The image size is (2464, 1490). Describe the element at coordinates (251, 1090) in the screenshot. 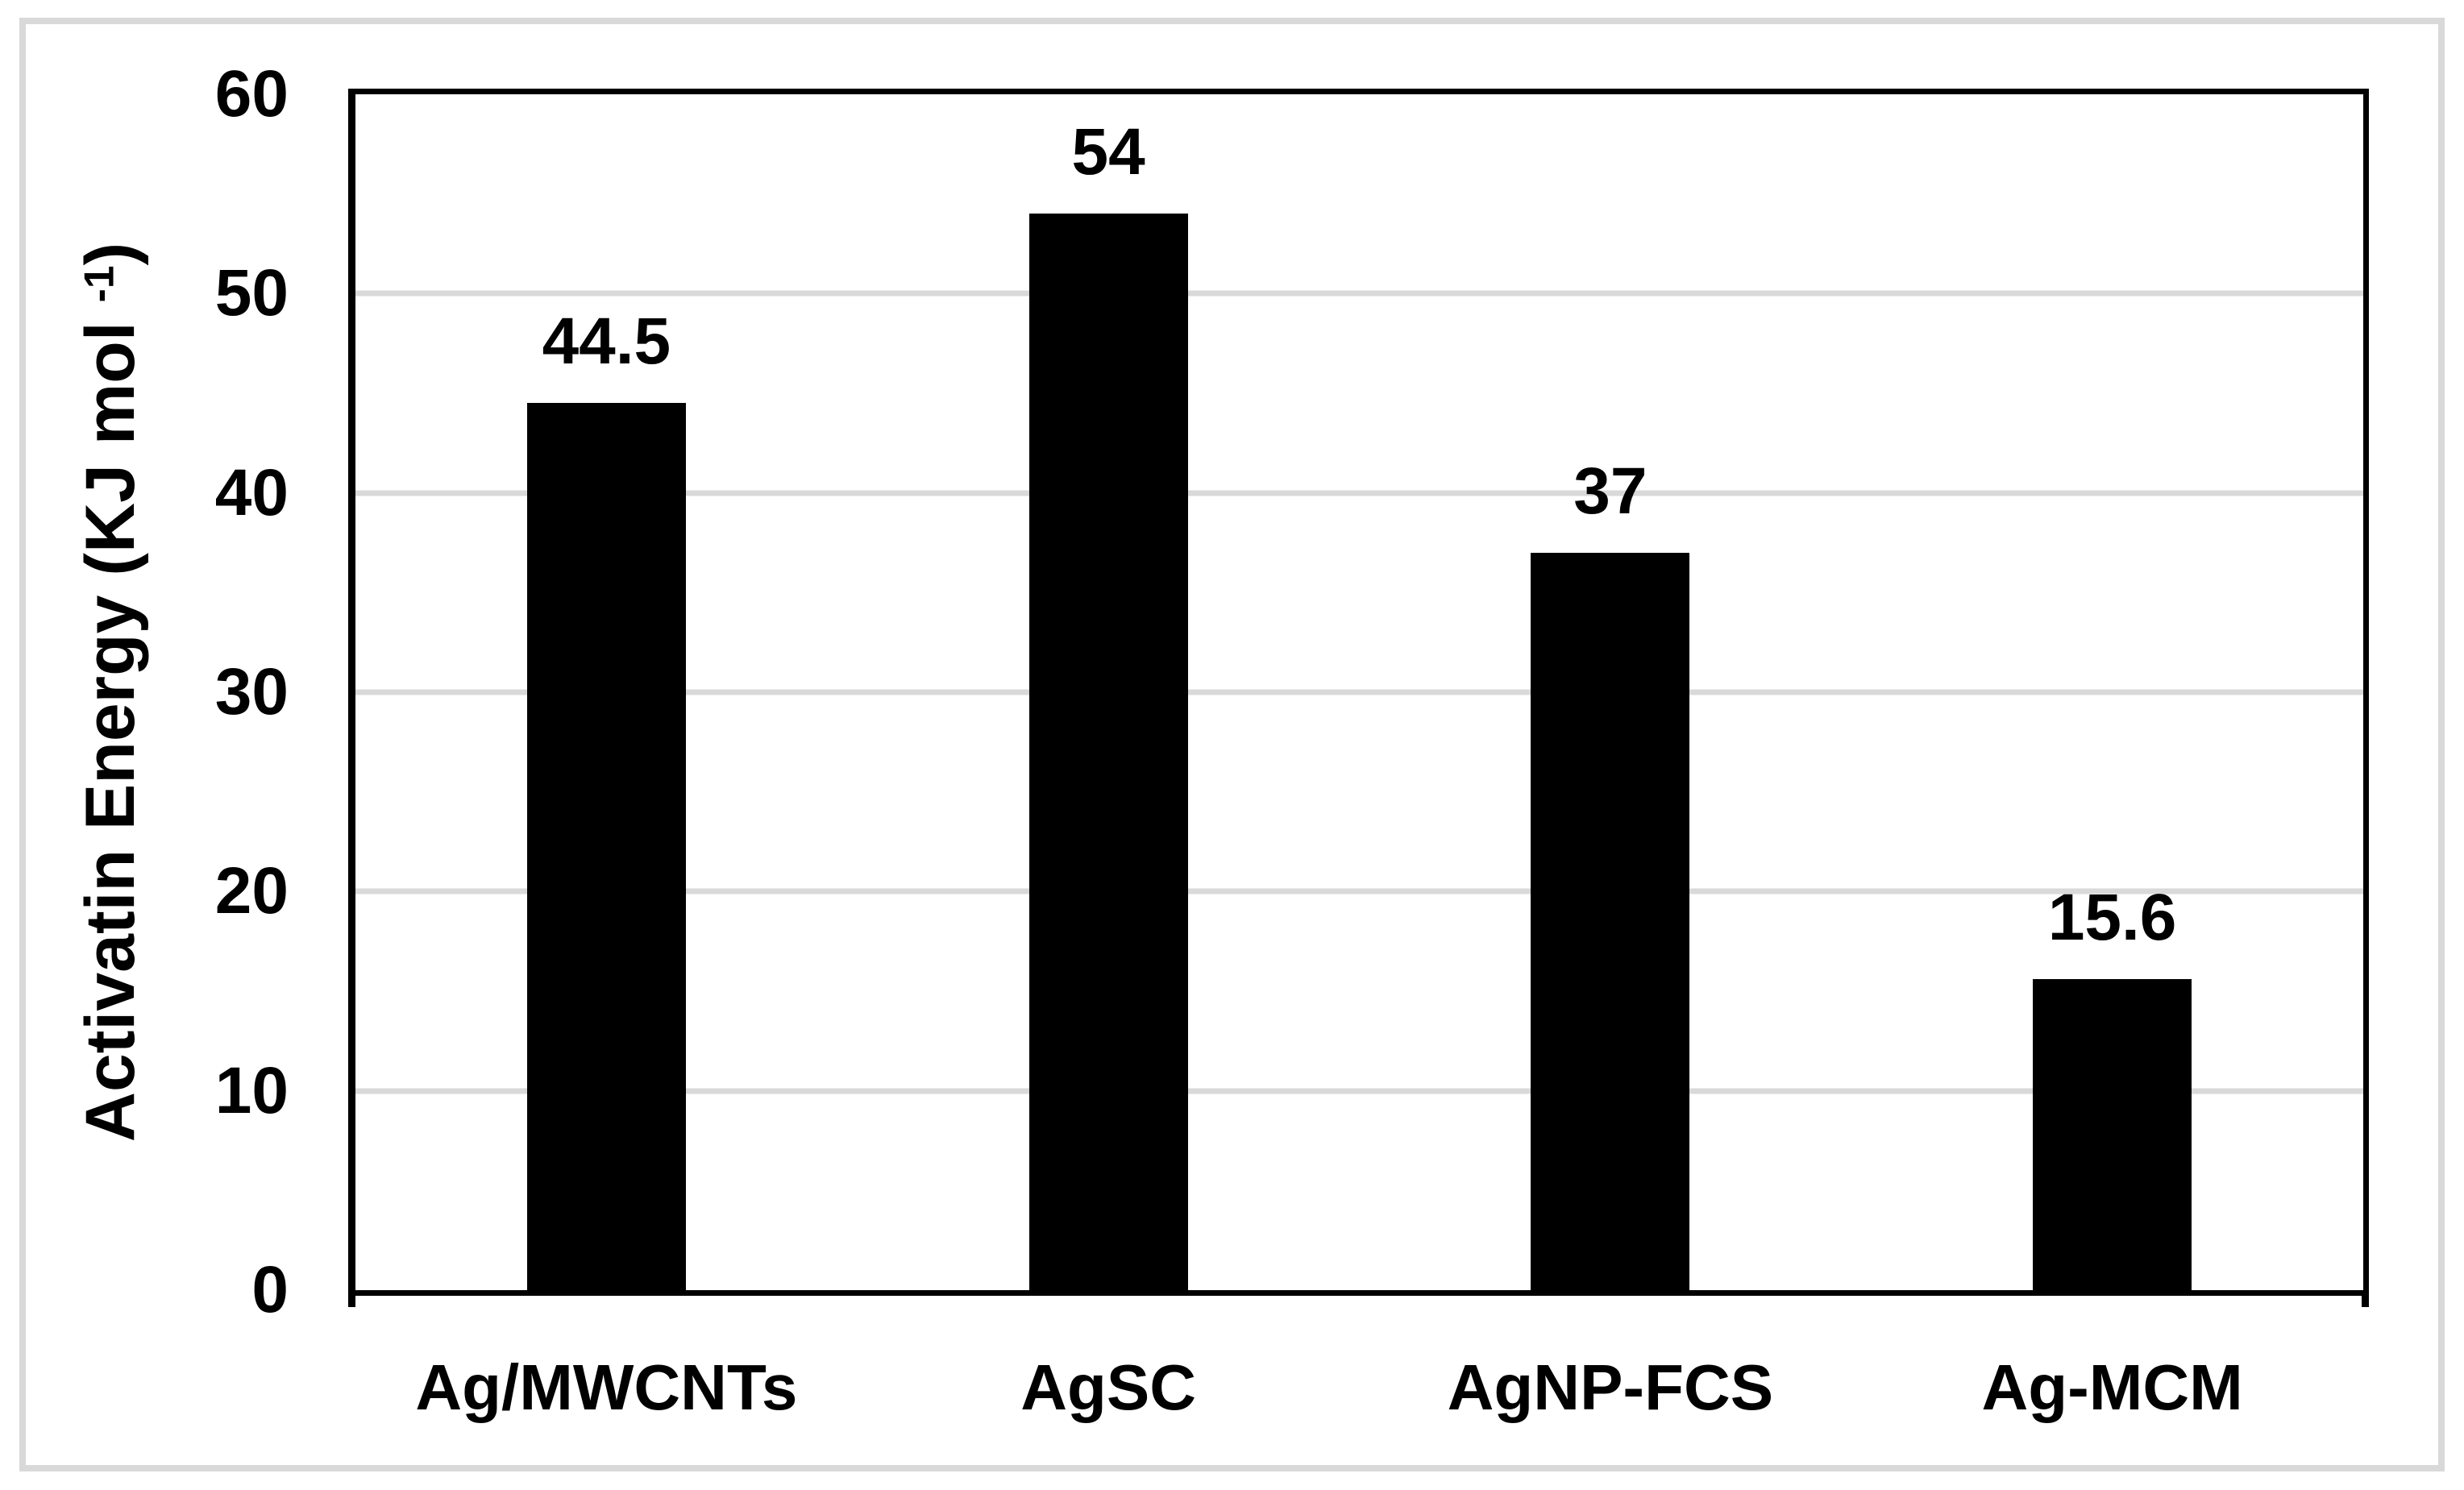

I see `y-tick-label-10: 10` at that location.